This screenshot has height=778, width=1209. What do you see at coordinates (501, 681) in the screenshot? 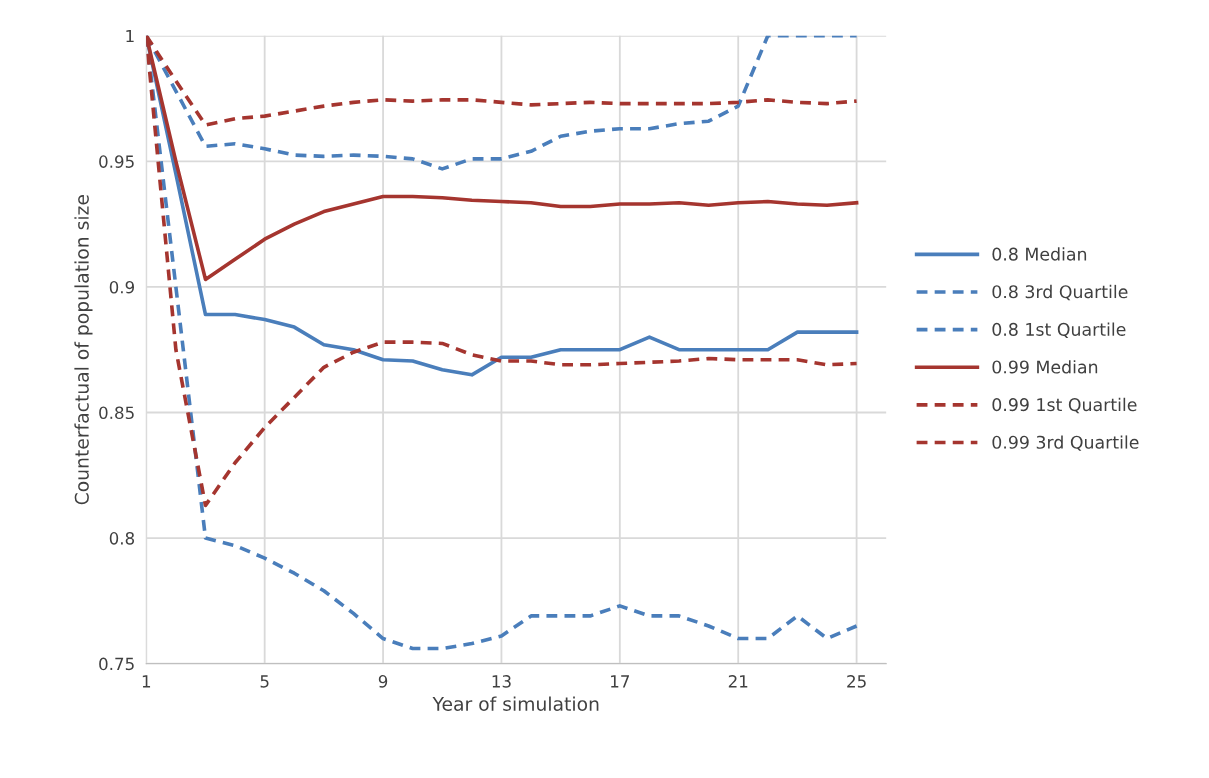
I see `x-tick-label: 13` at bounding box center [501, 681].